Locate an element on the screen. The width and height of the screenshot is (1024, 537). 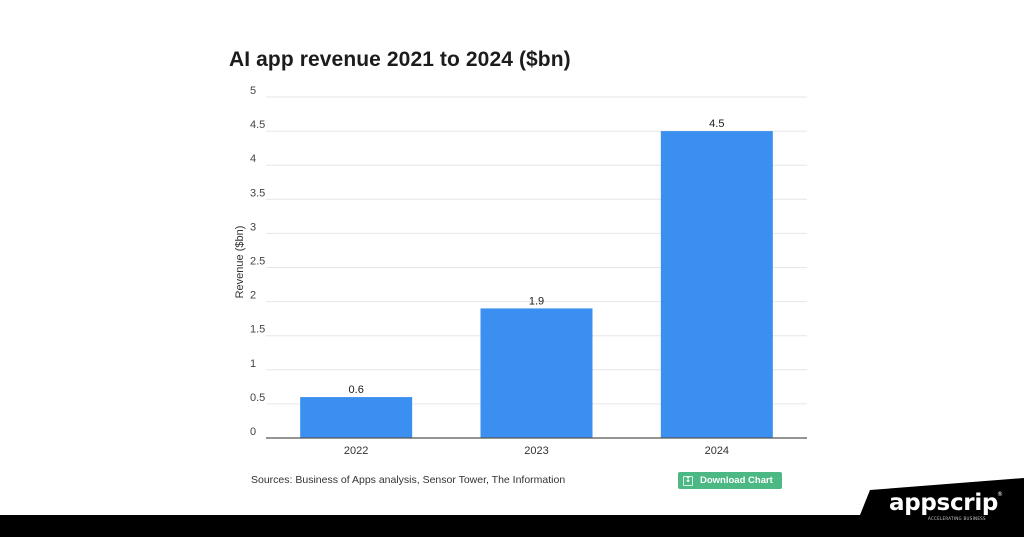
y-tick-label: 2.5 is located at coordinates (257, 262).